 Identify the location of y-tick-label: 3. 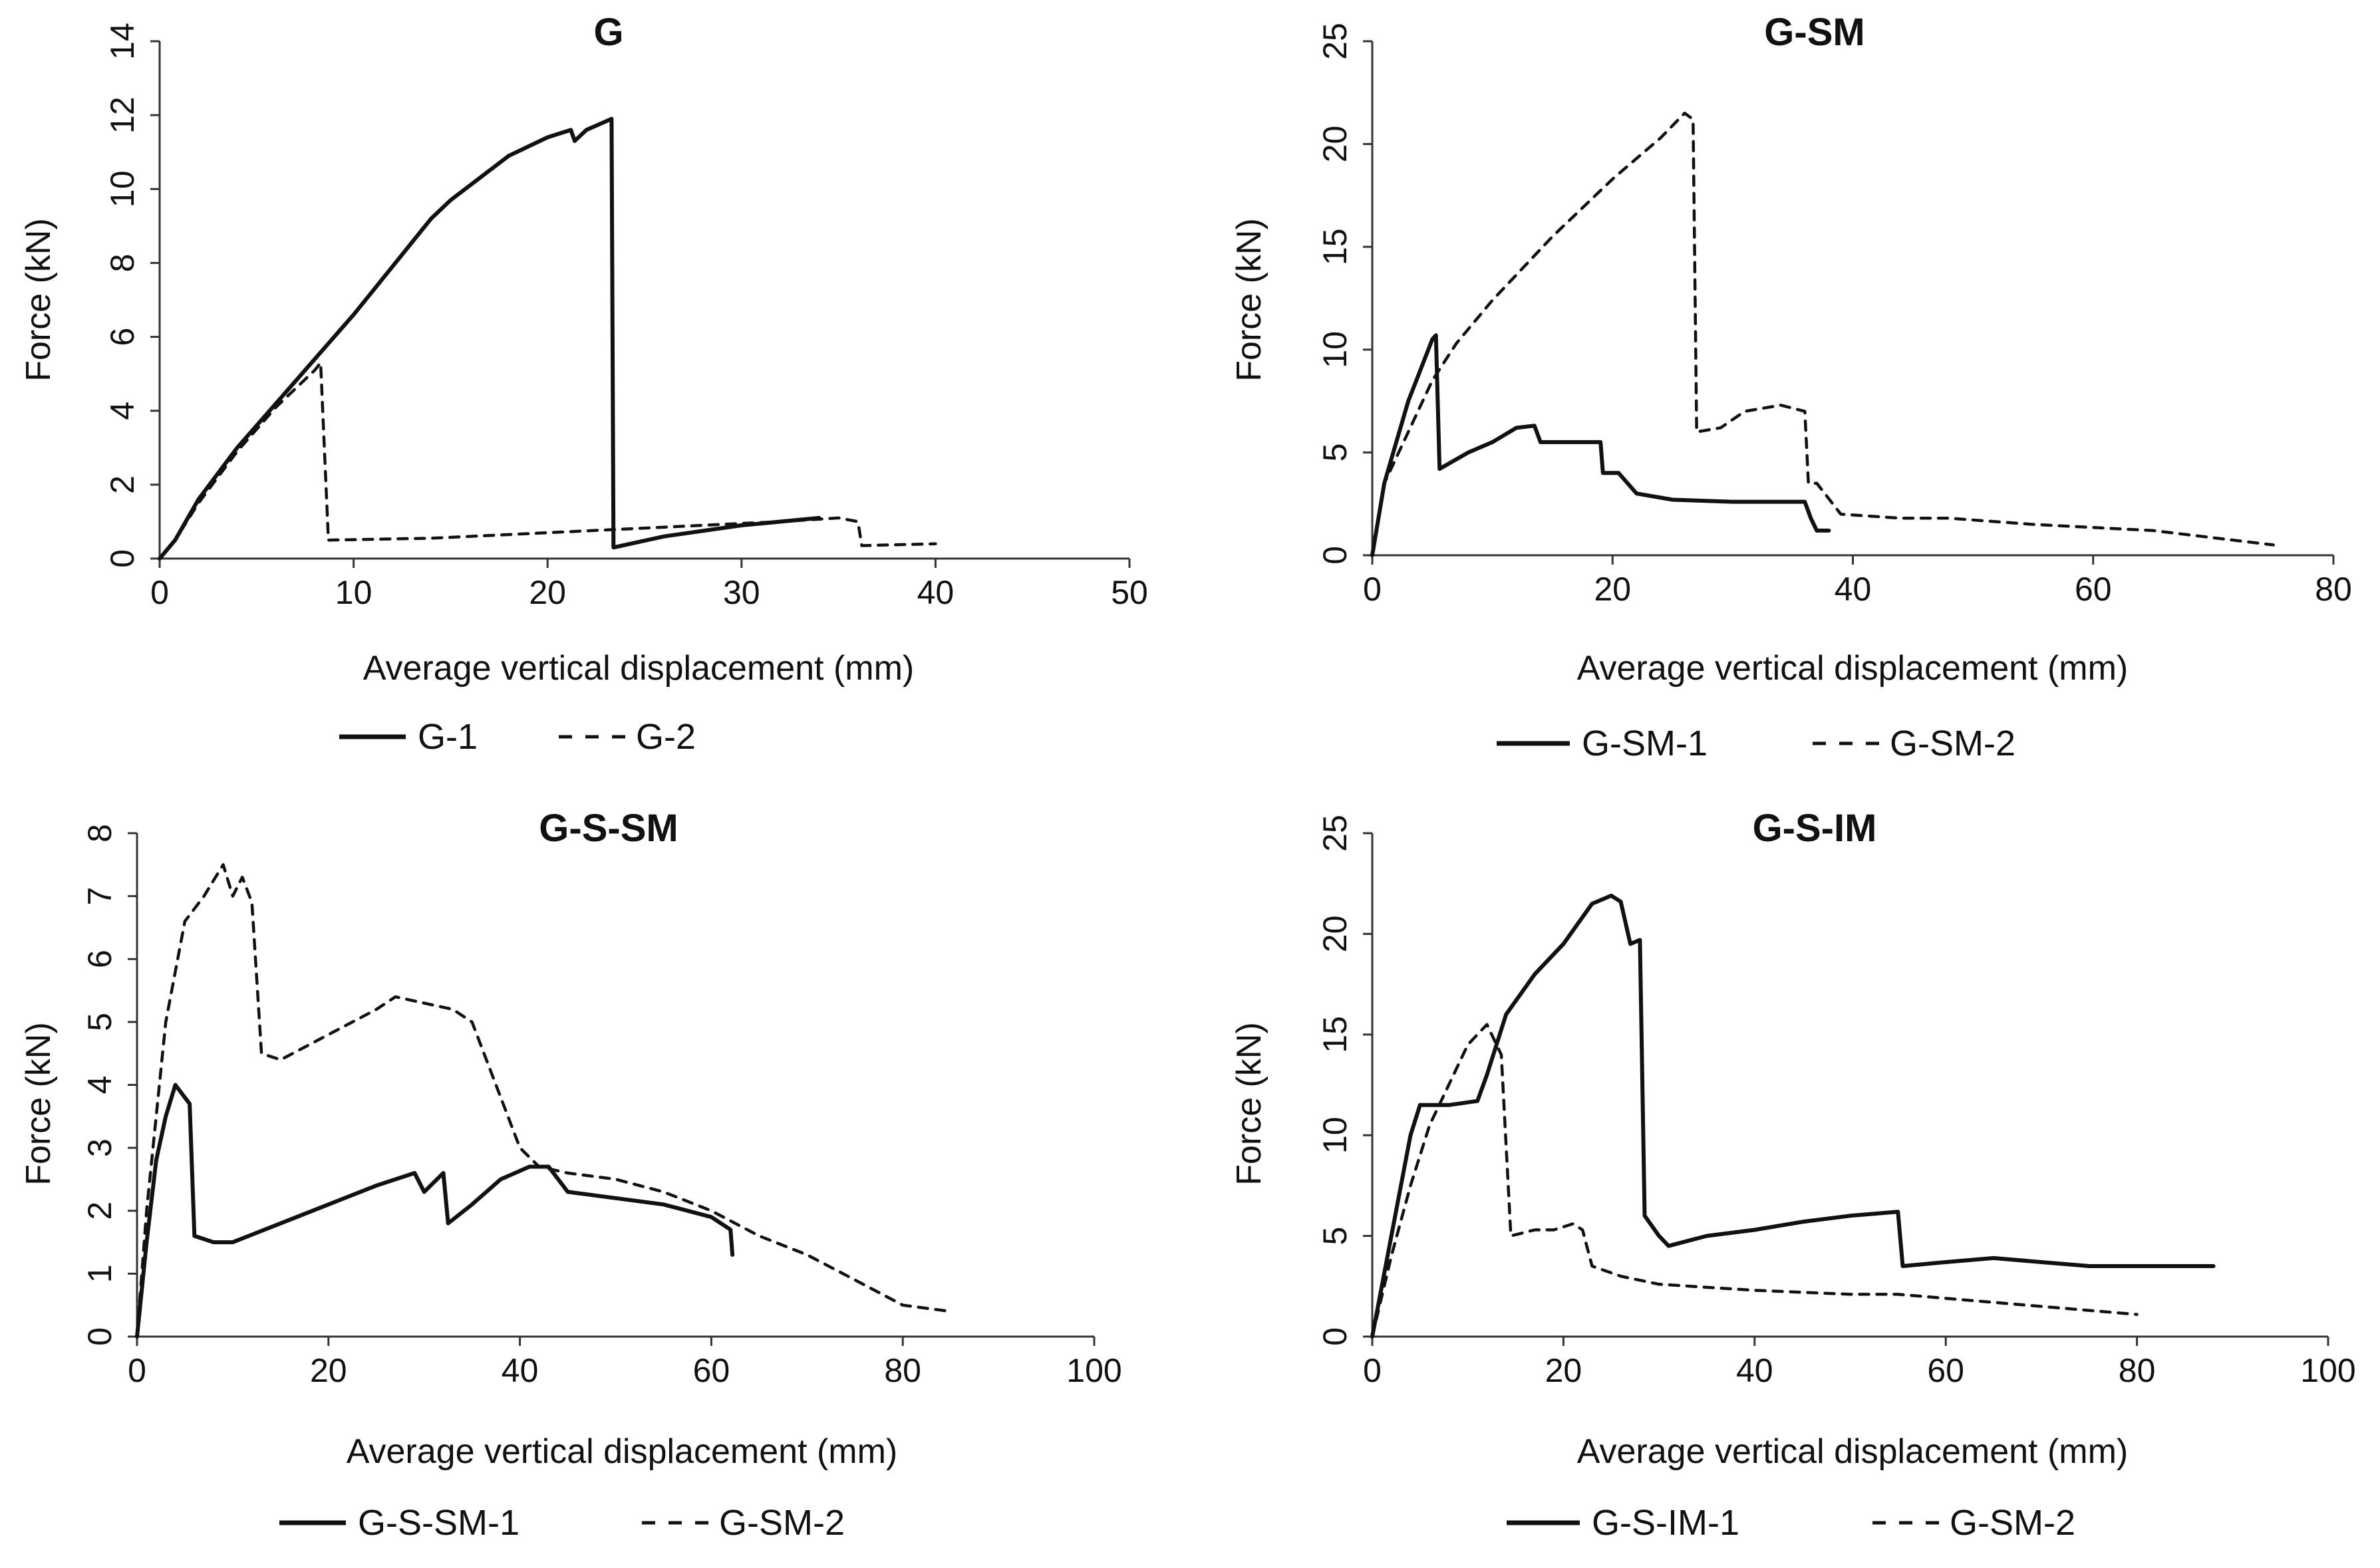
(99, 1147).